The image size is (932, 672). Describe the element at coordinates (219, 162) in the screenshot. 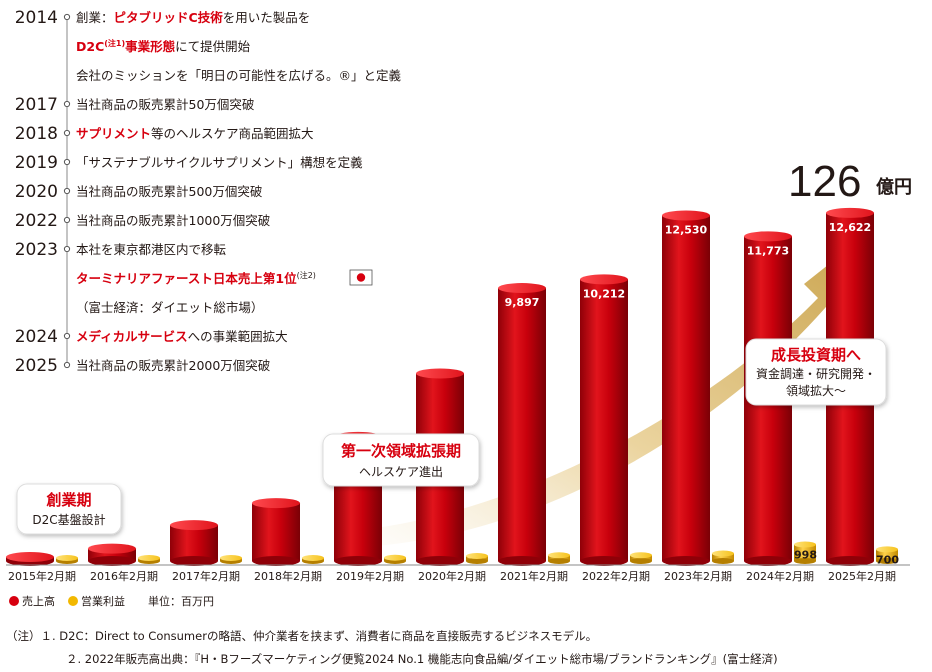

I see `timeline-event-text: 「サステナブルサイクルサプリメント」構想を定義` at that location.